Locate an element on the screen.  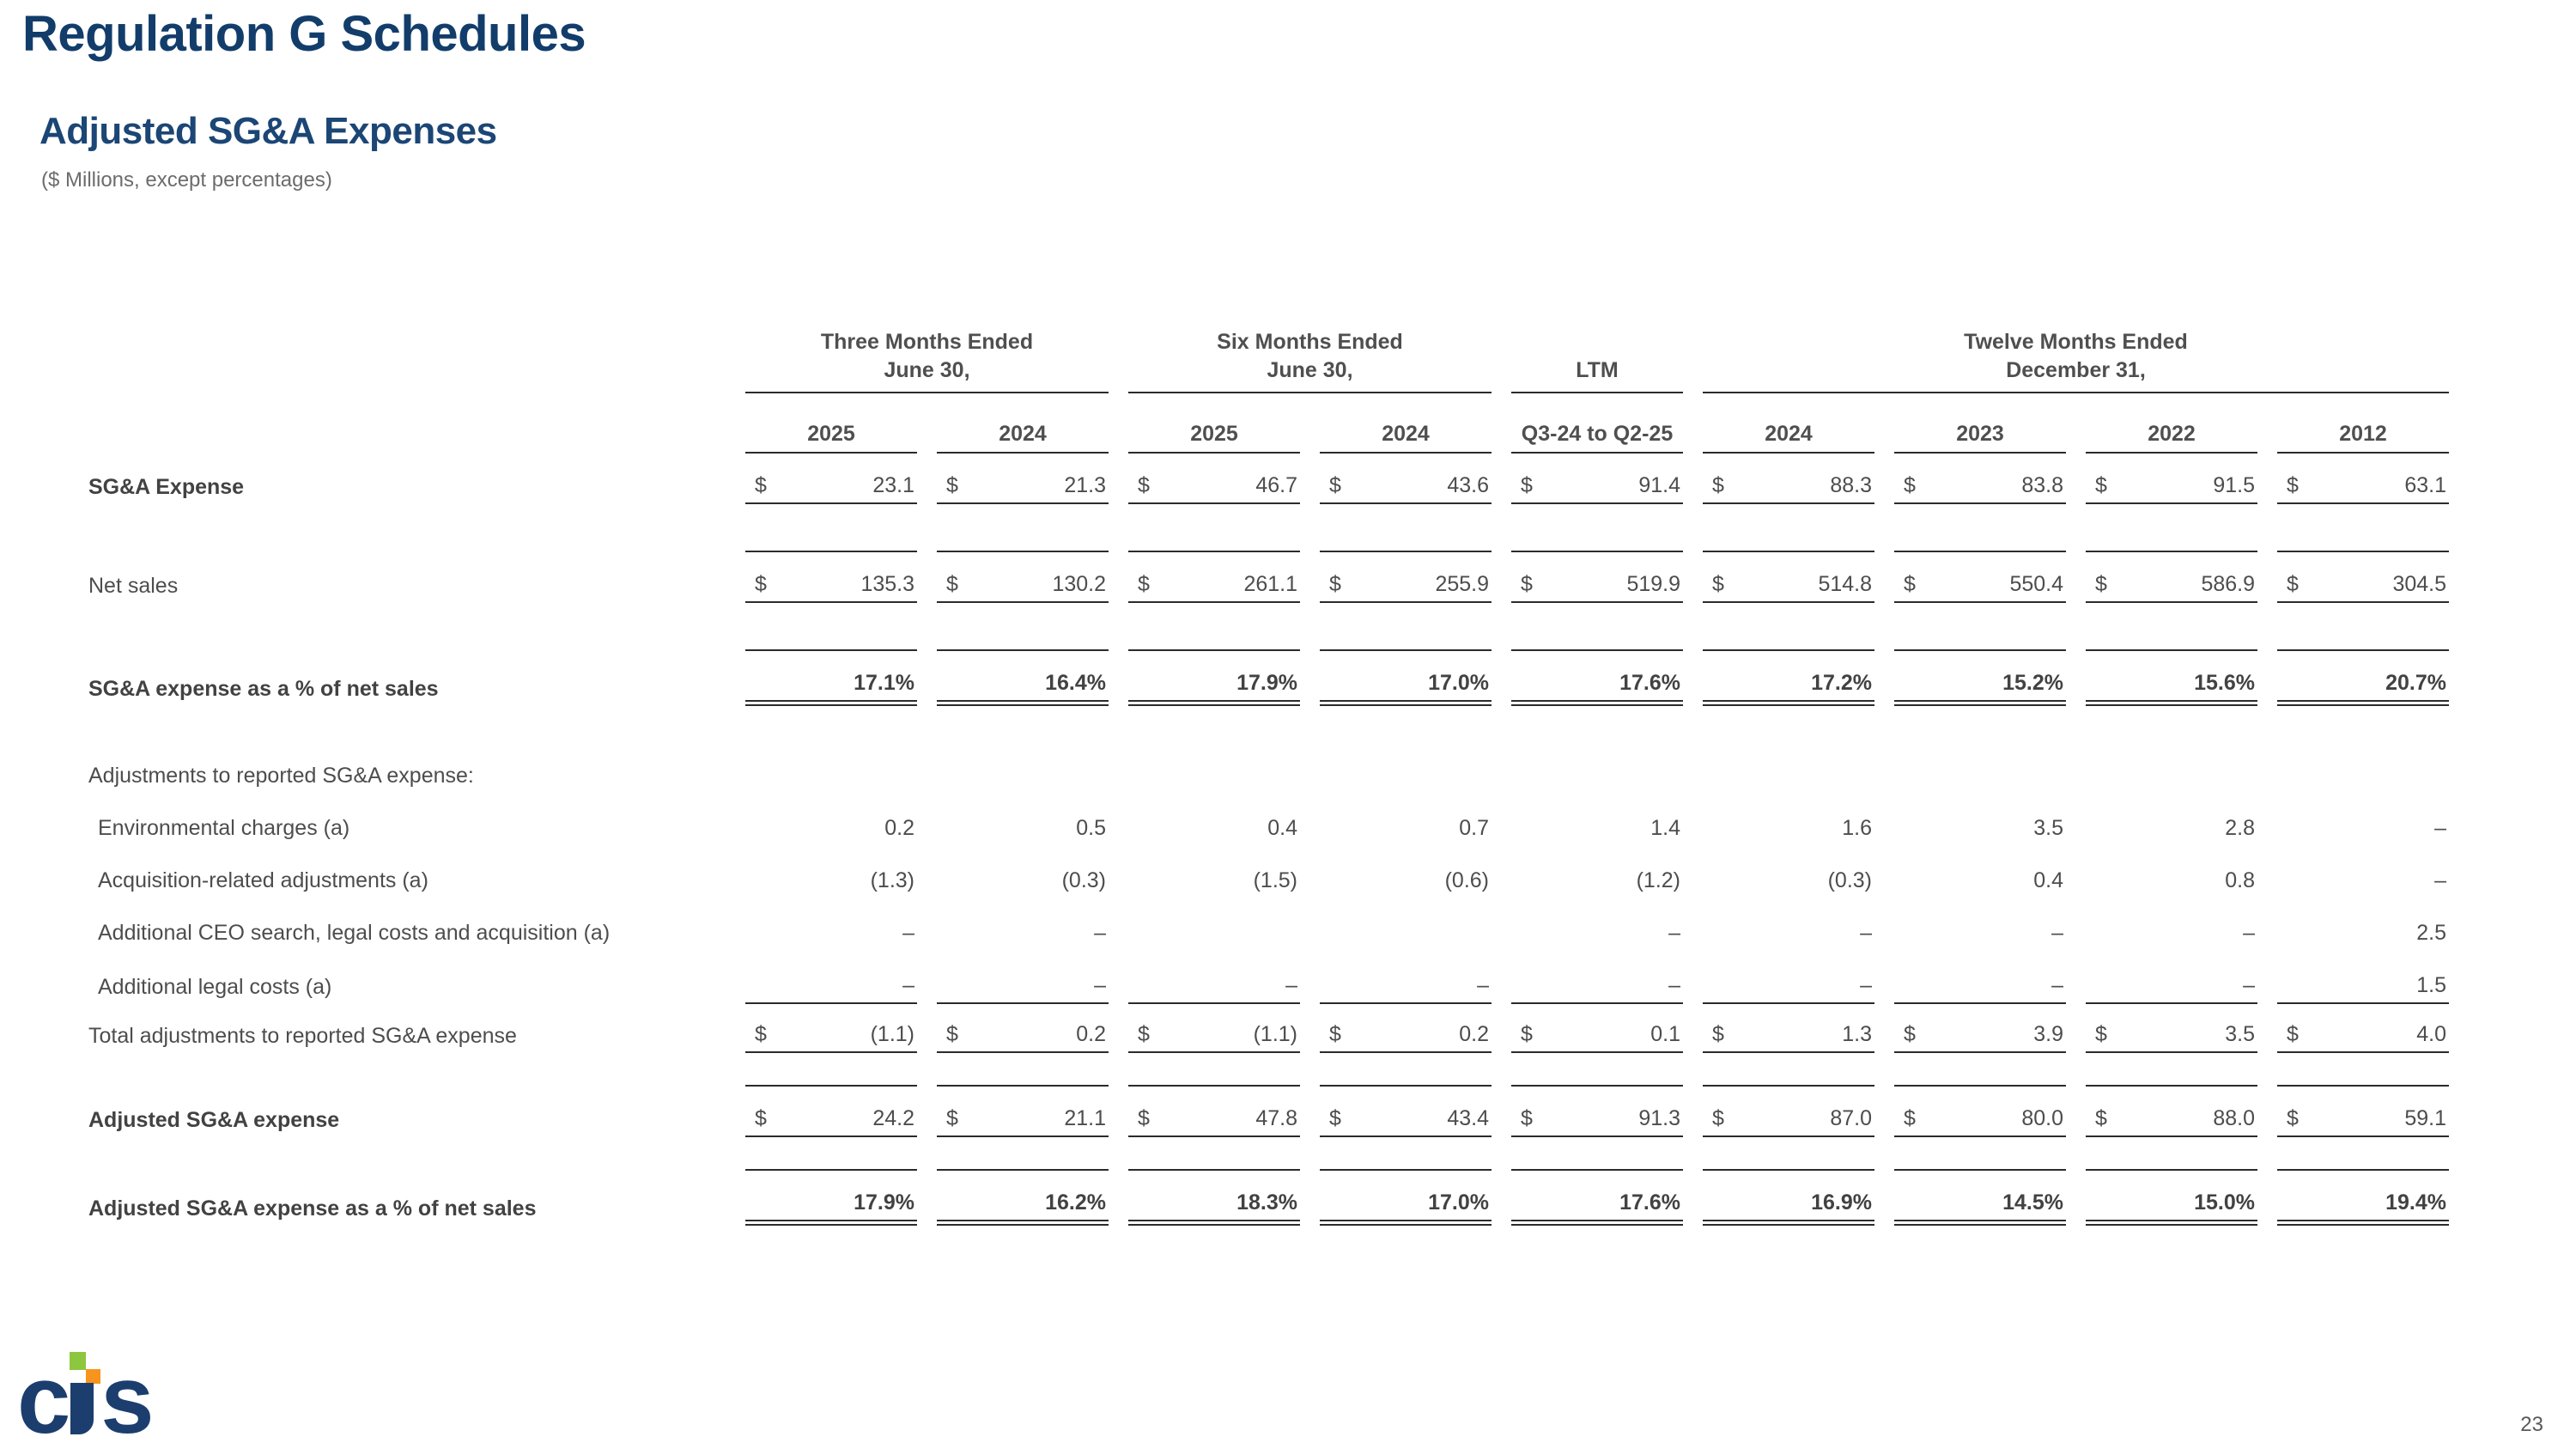
cell-value: 17.6% is located at coordinates (1649, 683).